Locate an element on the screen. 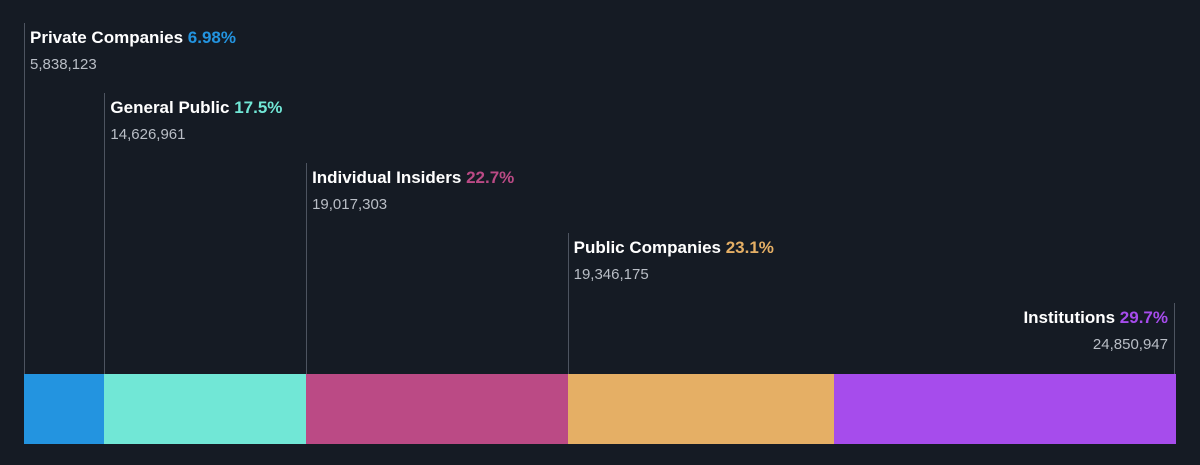  category-name-individual-insiders: Individual Insiders is located at coordinates (387, 177).